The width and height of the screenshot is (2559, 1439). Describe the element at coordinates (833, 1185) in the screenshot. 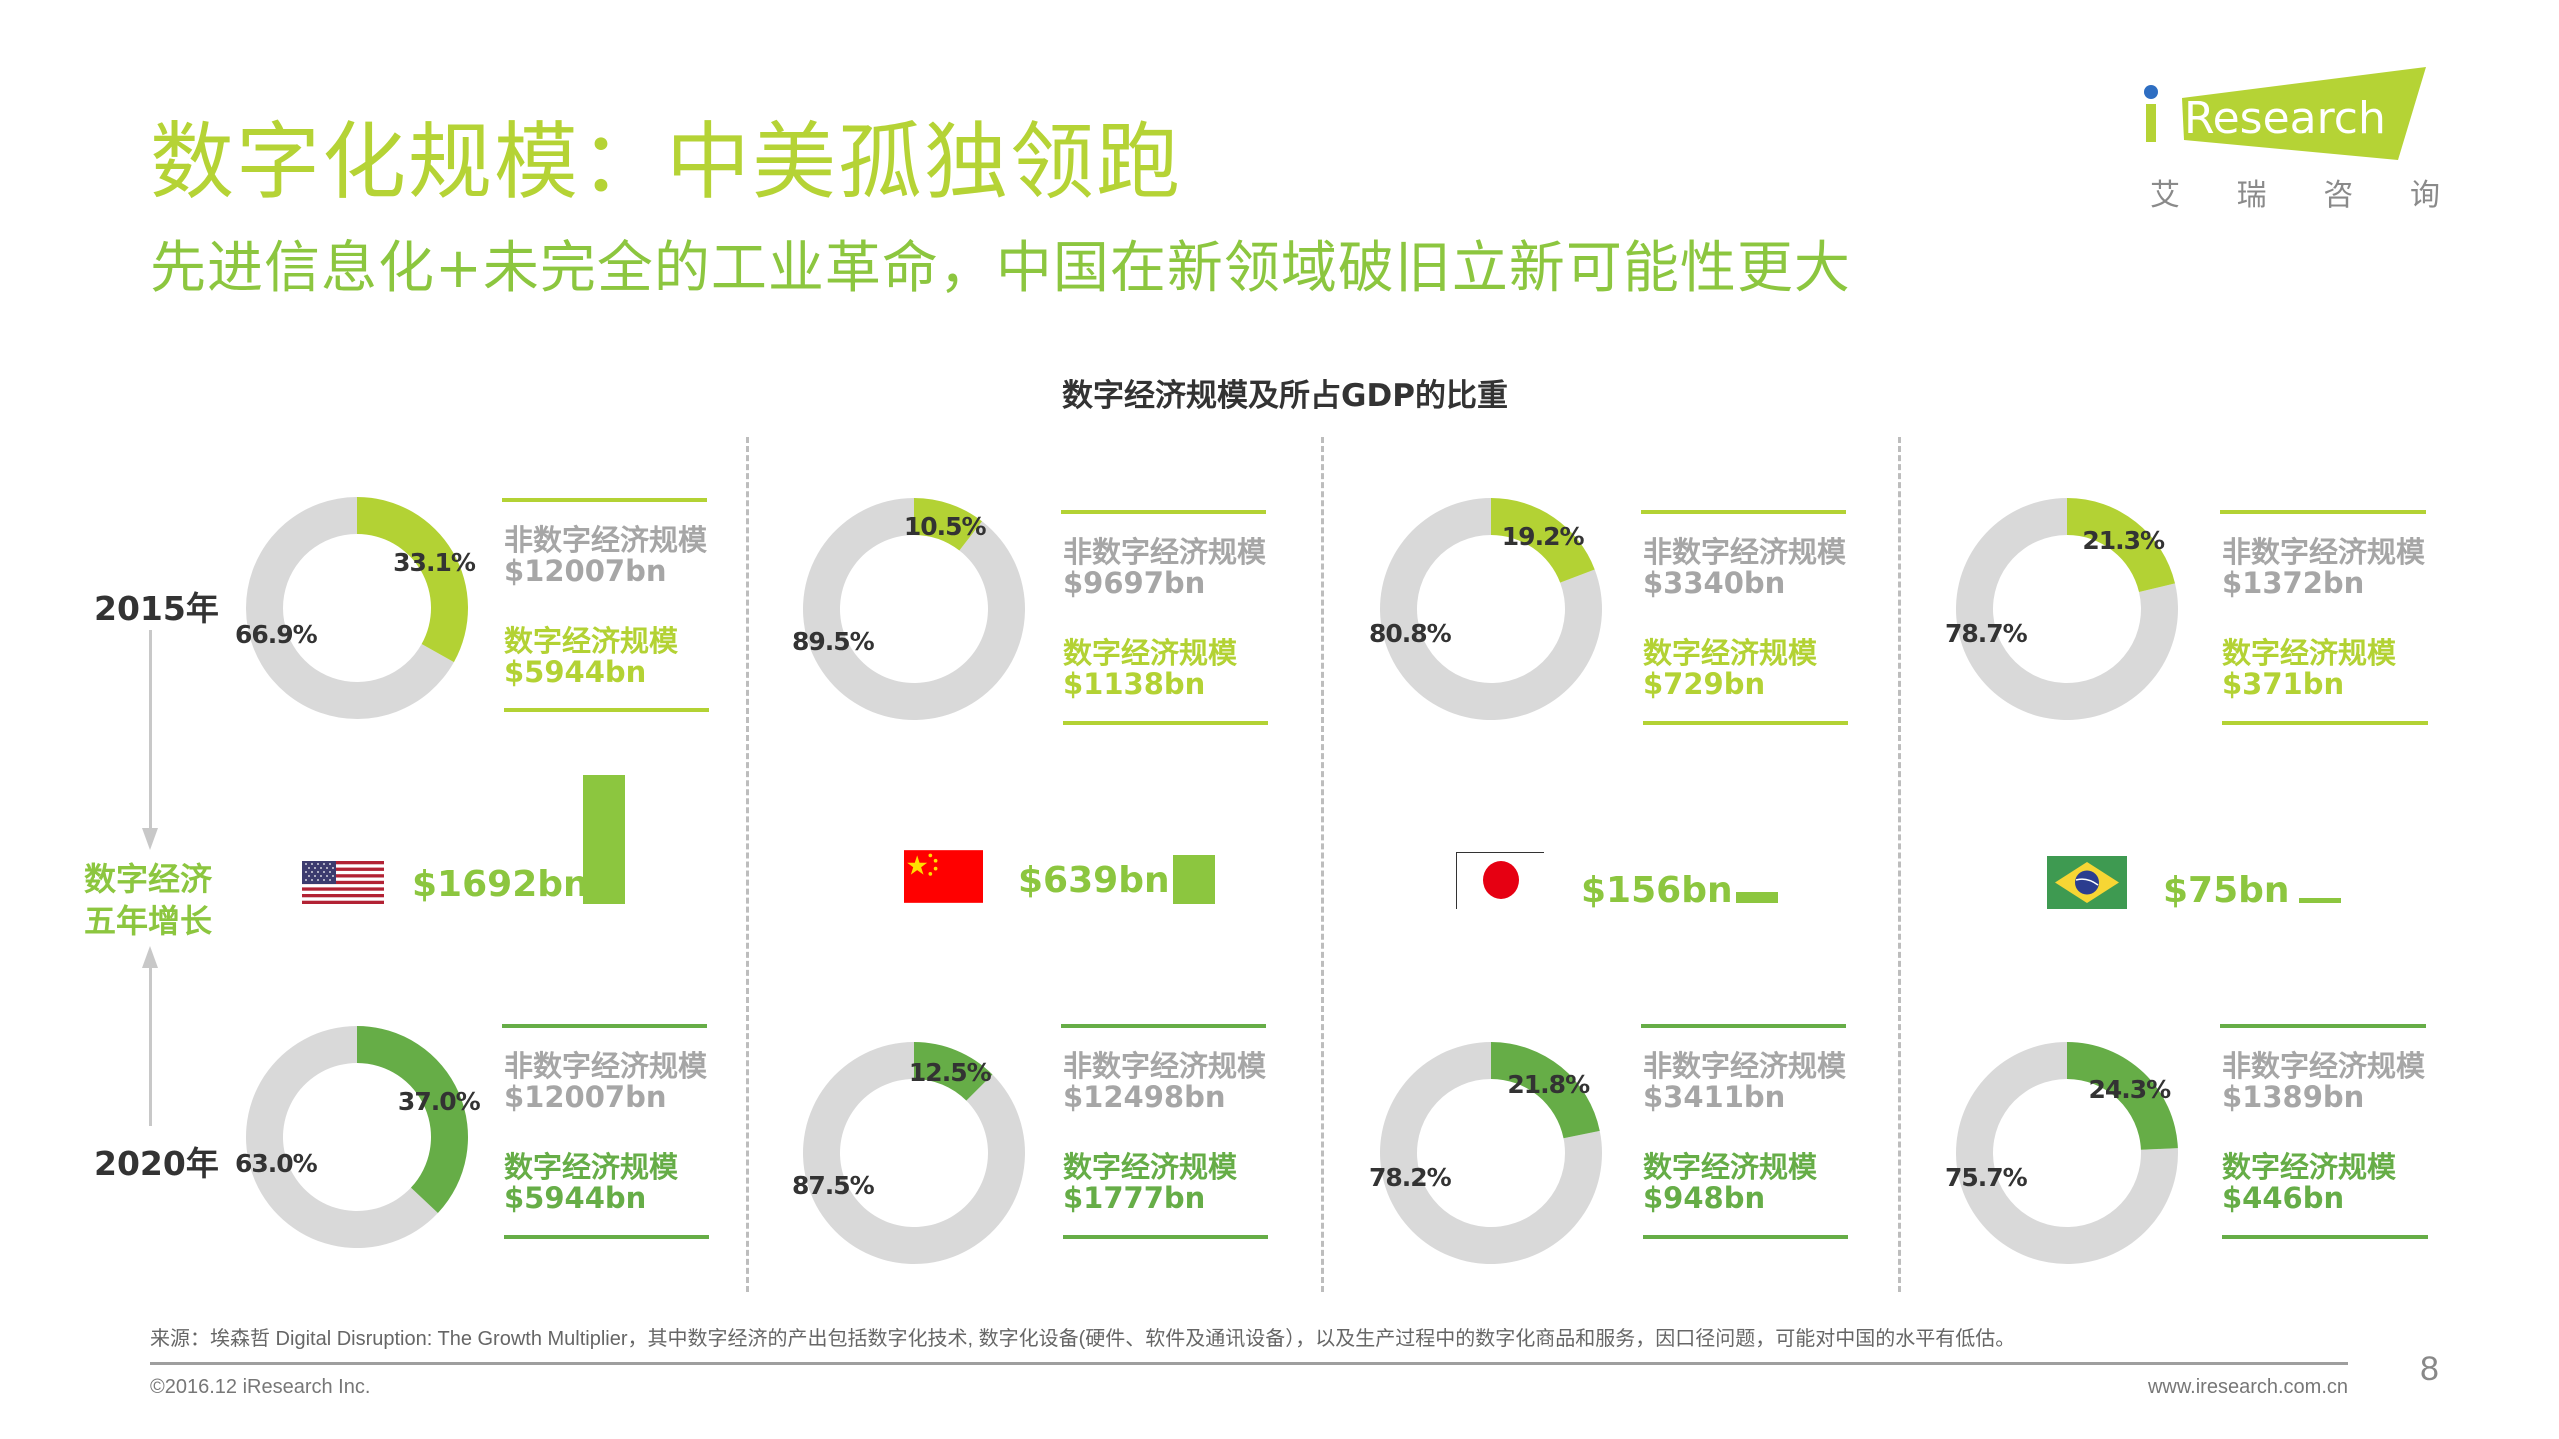

I see `non-digital-pct-label: 87.5%` at that location.